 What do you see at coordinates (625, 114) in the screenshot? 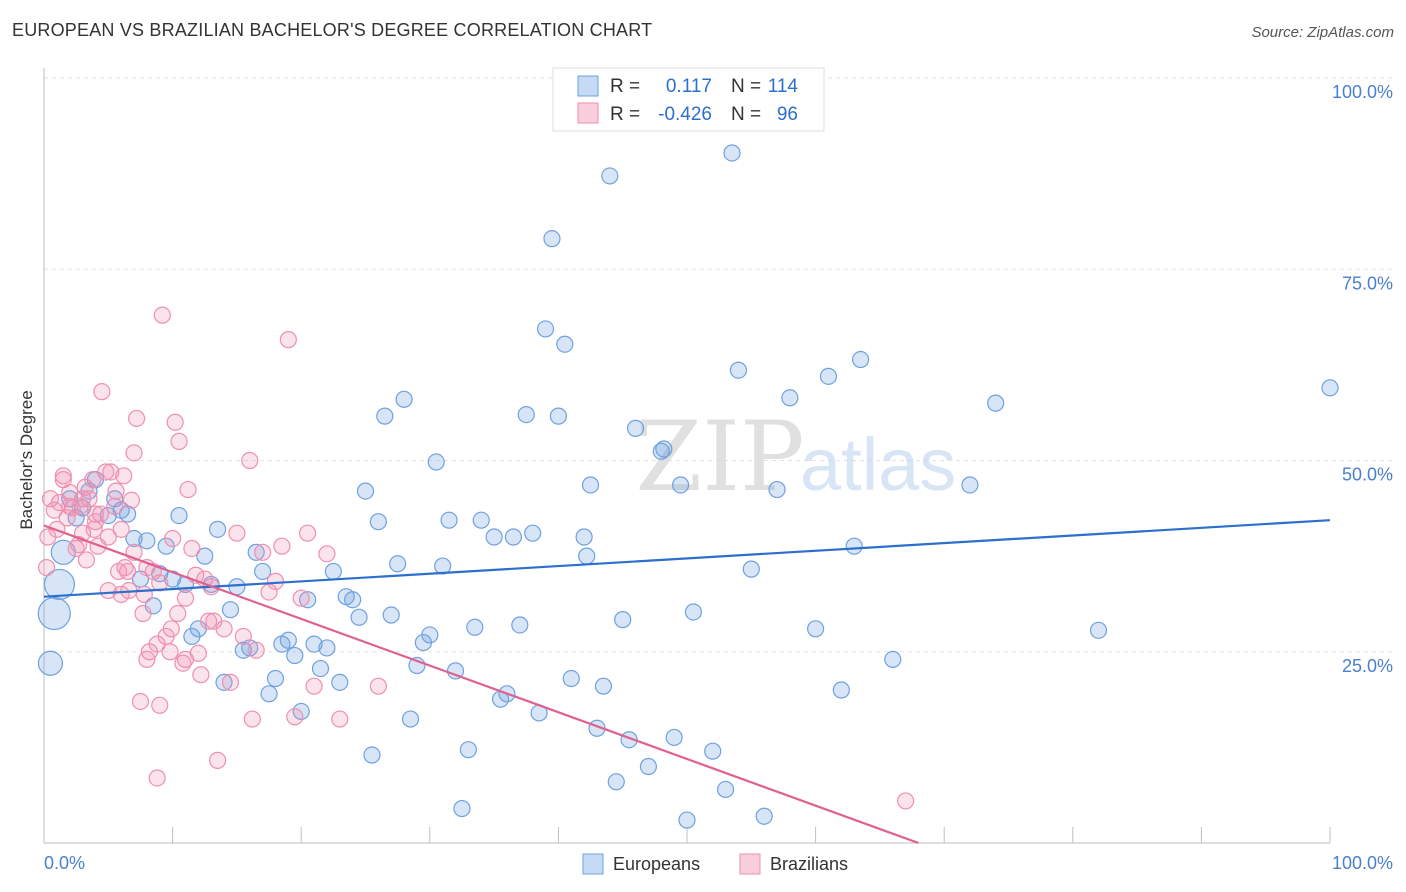
I see `br-r-label: R =` at bounding box center [625, 114].